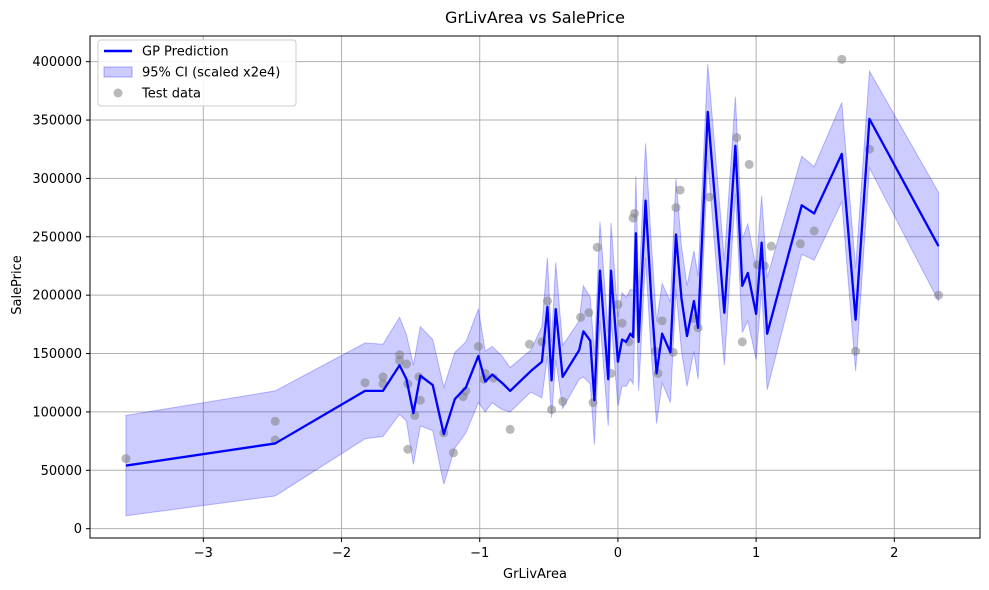 Image resolution: width=989 pixels, height=590 pixels. Describe the element at coordinates (17, 285) in the screenshot. I see `y-axis-label: SalePrice` at that location.